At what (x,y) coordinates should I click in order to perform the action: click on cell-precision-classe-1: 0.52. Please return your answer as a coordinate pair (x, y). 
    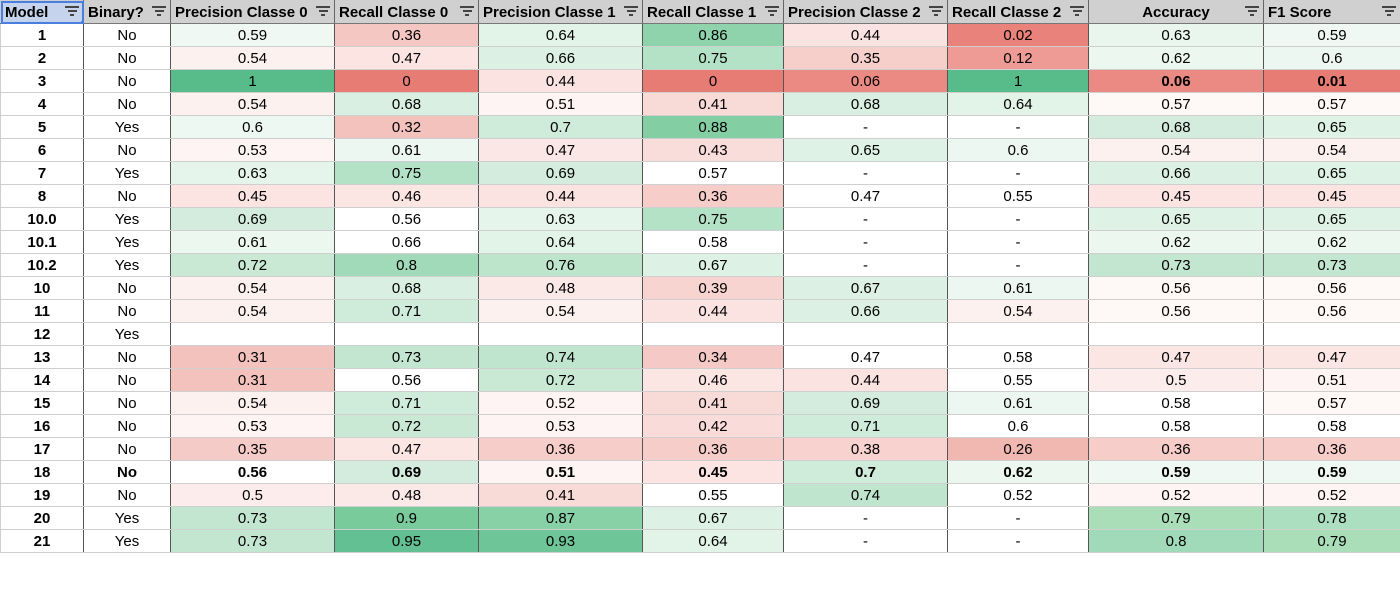
    Looking at the image, I should click on (560, 403).